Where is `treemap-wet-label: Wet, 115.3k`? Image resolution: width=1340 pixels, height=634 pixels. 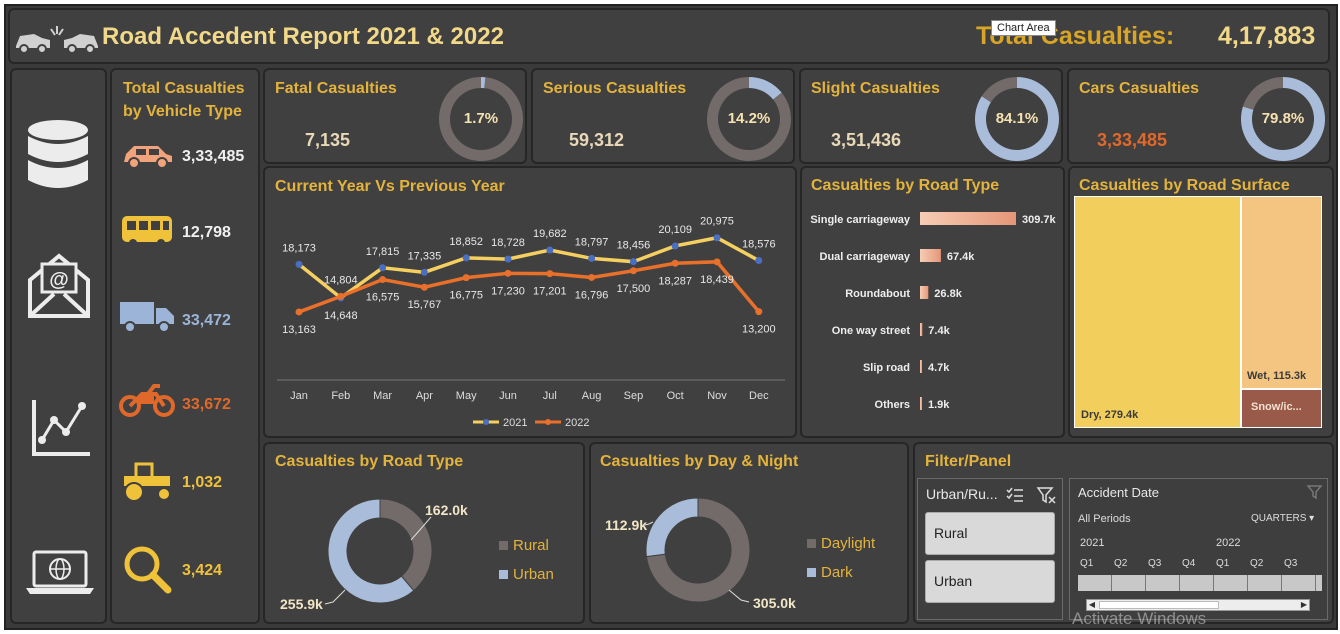
treemap-wet-label: Wet, 115.3k is located at coordinates (1277, 376).